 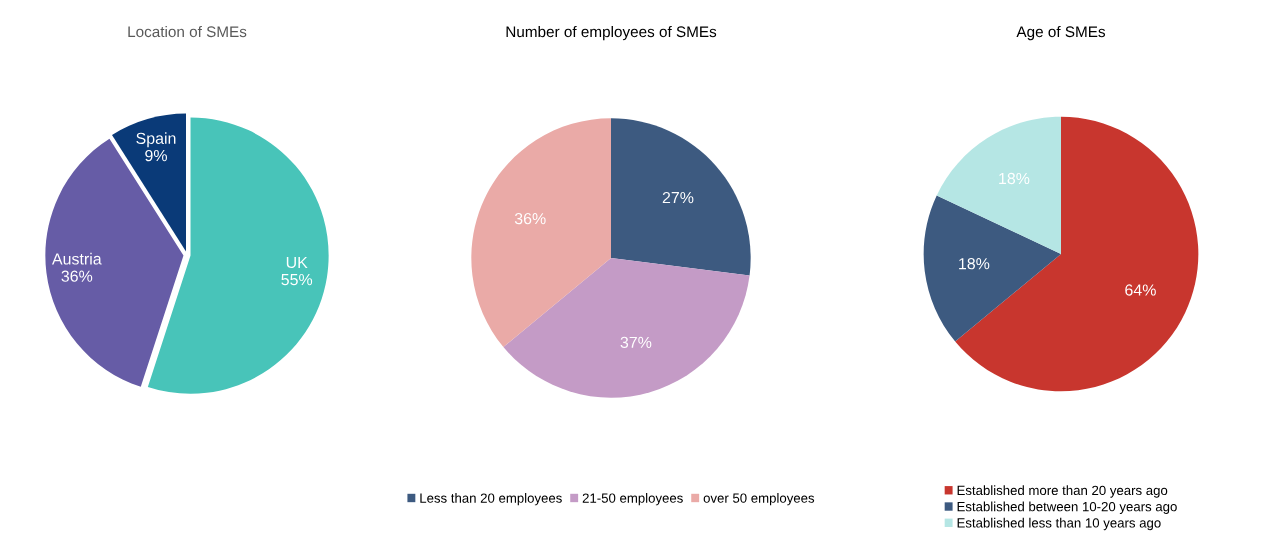 I want to click on data-label: 55%, so click(x=297, y=280).